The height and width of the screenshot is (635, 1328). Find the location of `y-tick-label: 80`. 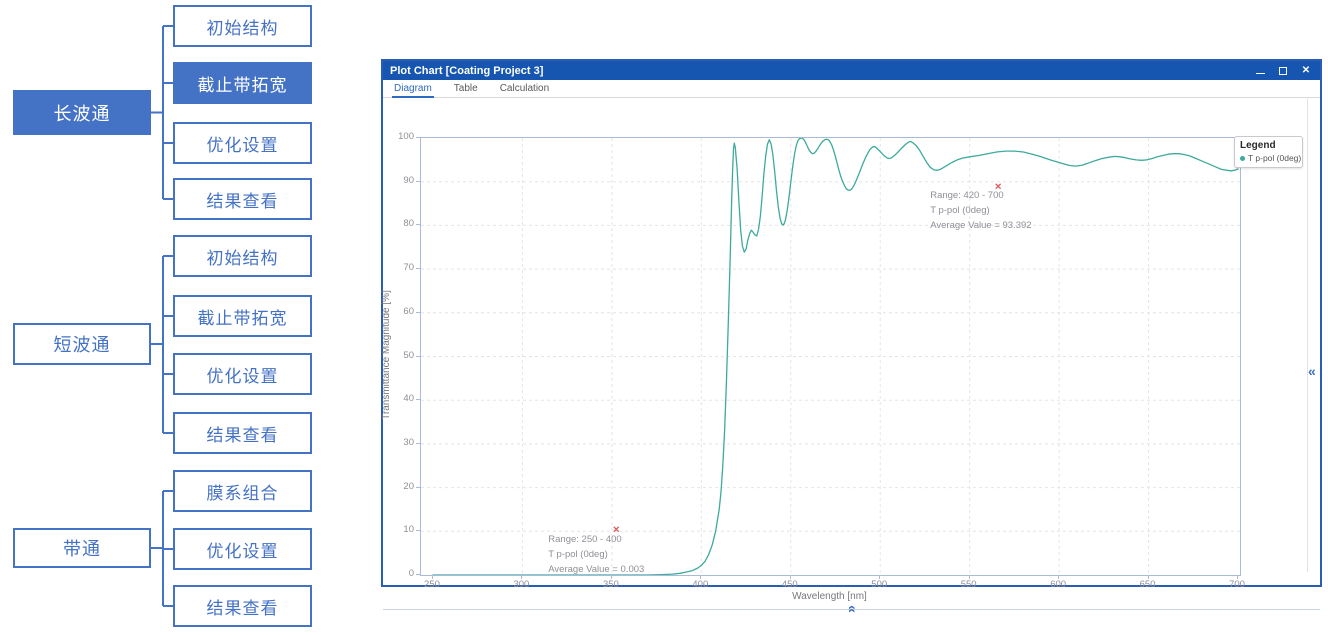

y-tick-label: 80 is located at coordinates (408, 224).